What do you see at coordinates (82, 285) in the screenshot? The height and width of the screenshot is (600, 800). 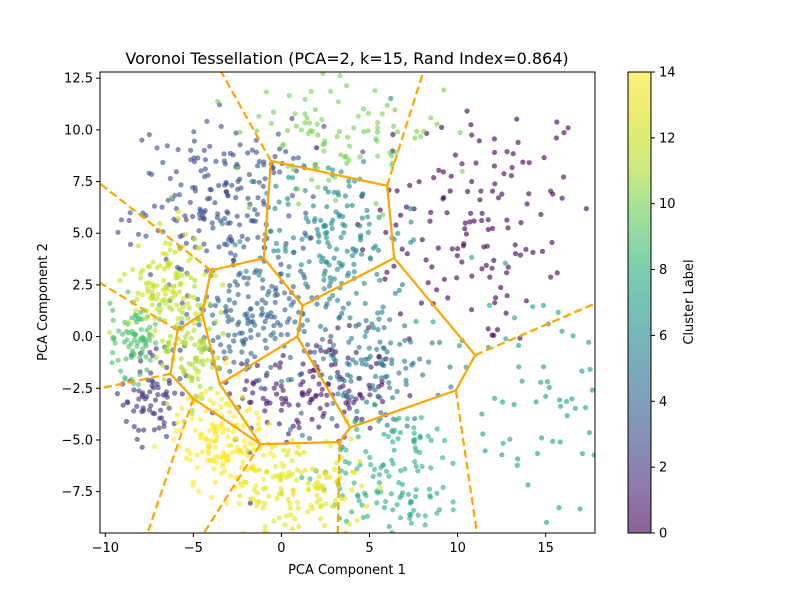 I see `y-tick-label: 2.5` at bounding box center [82, 285].